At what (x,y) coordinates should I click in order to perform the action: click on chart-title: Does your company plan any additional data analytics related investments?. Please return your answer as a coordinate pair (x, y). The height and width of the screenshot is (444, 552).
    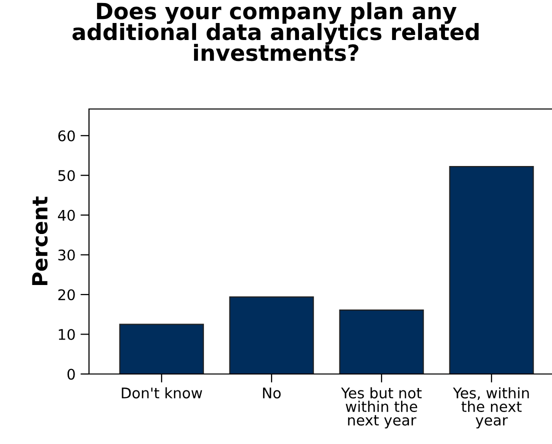
    Looking at the image, I should click on (275, 32).